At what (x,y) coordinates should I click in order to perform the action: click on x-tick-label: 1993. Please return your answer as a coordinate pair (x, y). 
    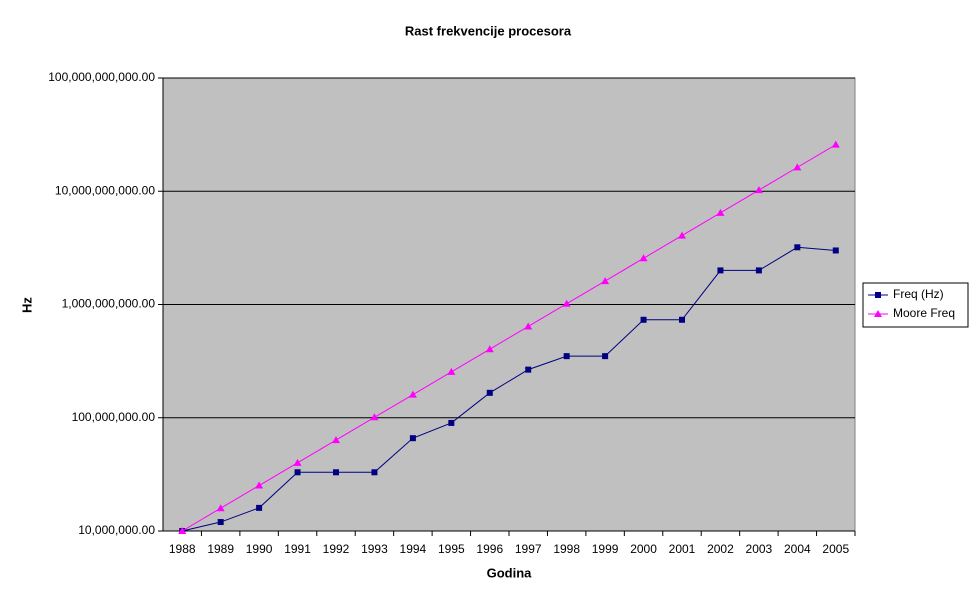
    Looking at the image, I should click on (374, 549).